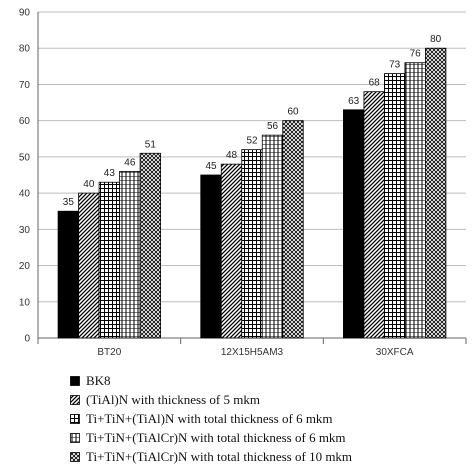 The height and width of the screenshot is (474, 474). Describe the element at coordinates (69, 202) in the screenshot. I see `data-label: 35` at that location.